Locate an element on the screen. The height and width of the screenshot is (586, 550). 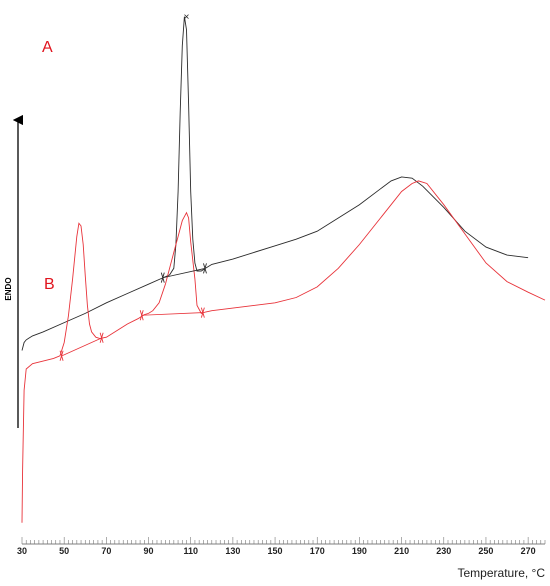
x-tick-label: 250 is located at coordinates (485, 551).